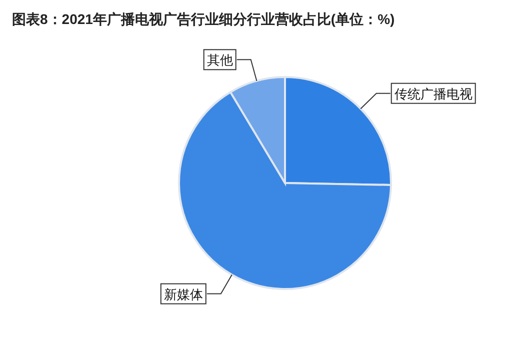 Image resolution: width=526 pixels, height=363 pixels. Describe the element at coordinates (219, 60) in the screenshot. I see `slice-label: 其他` at that location.